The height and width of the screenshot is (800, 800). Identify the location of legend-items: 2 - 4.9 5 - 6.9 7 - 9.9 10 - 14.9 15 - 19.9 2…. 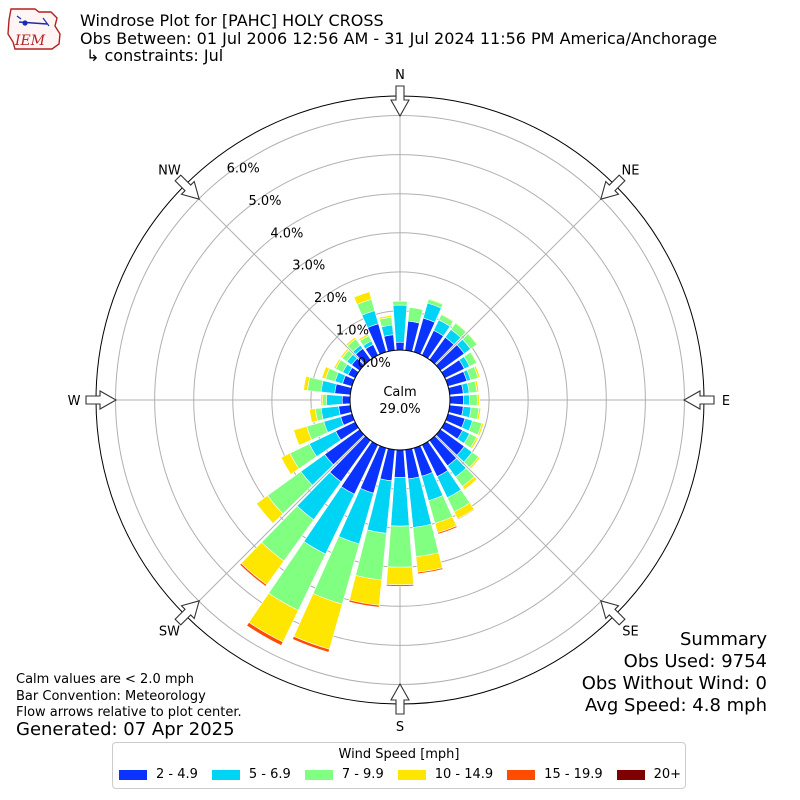
(407, 774).